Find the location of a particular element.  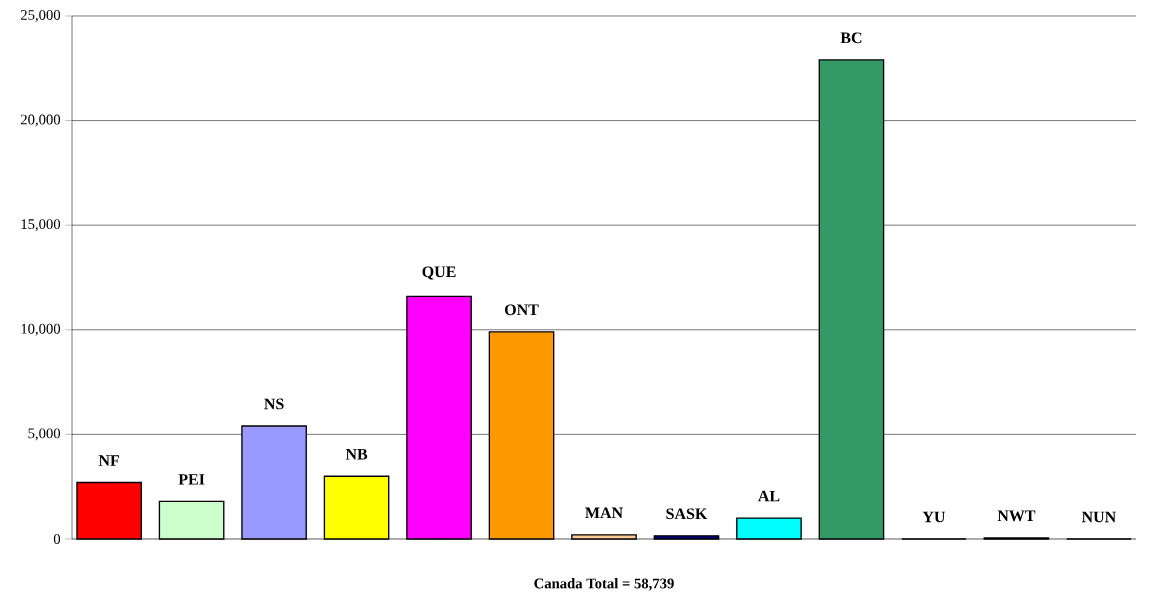

y-tick-label: 25,000 is located at coordinates (40, 15).